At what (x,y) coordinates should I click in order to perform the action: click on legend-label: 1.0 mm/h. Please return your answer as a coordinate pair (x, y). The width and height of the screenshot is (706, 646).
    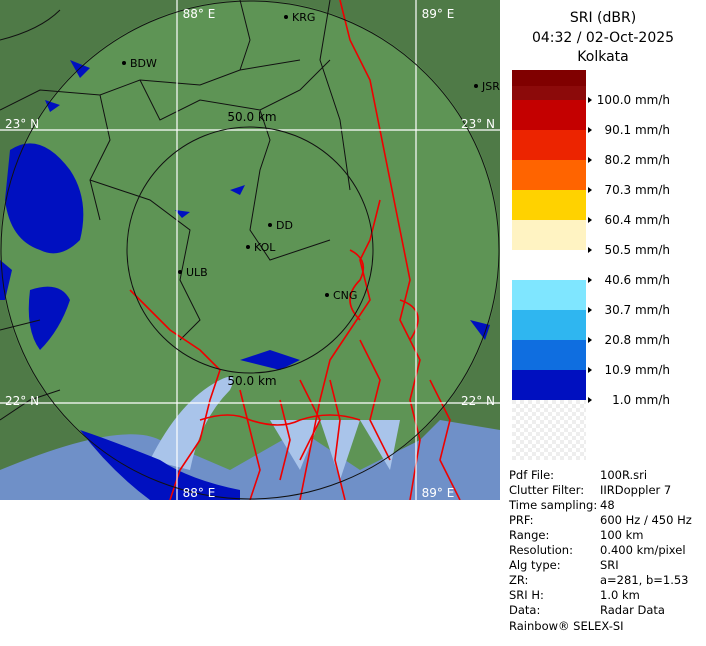
    Looking at the image, I should click on (641, 400).